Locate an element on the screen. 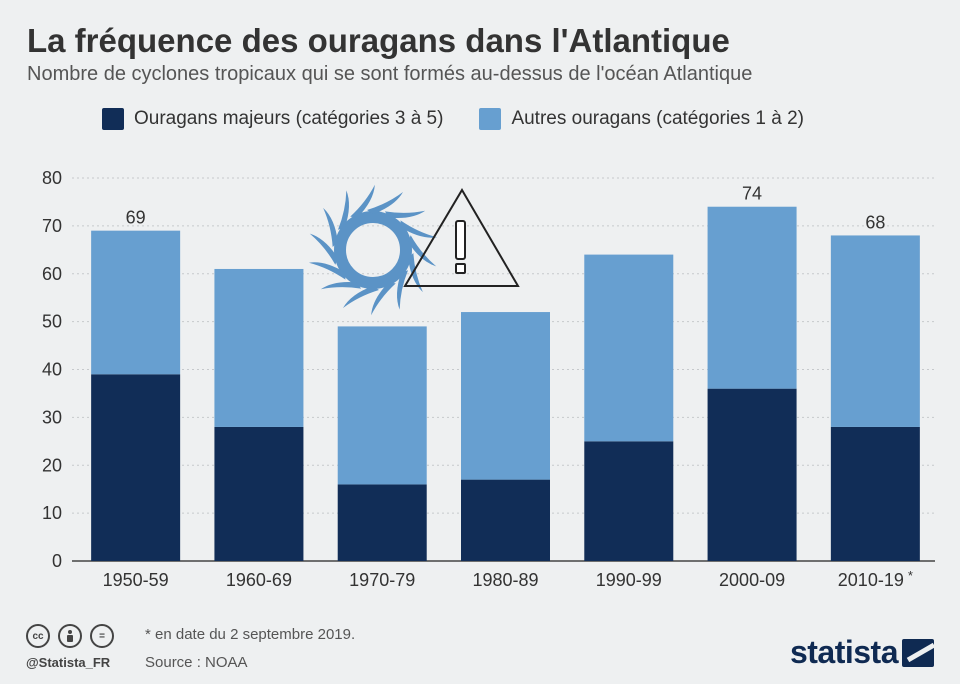 The width and height of the screenshot is (960, 684). y-tick-label: 60 is located at coordinates (52, 274).